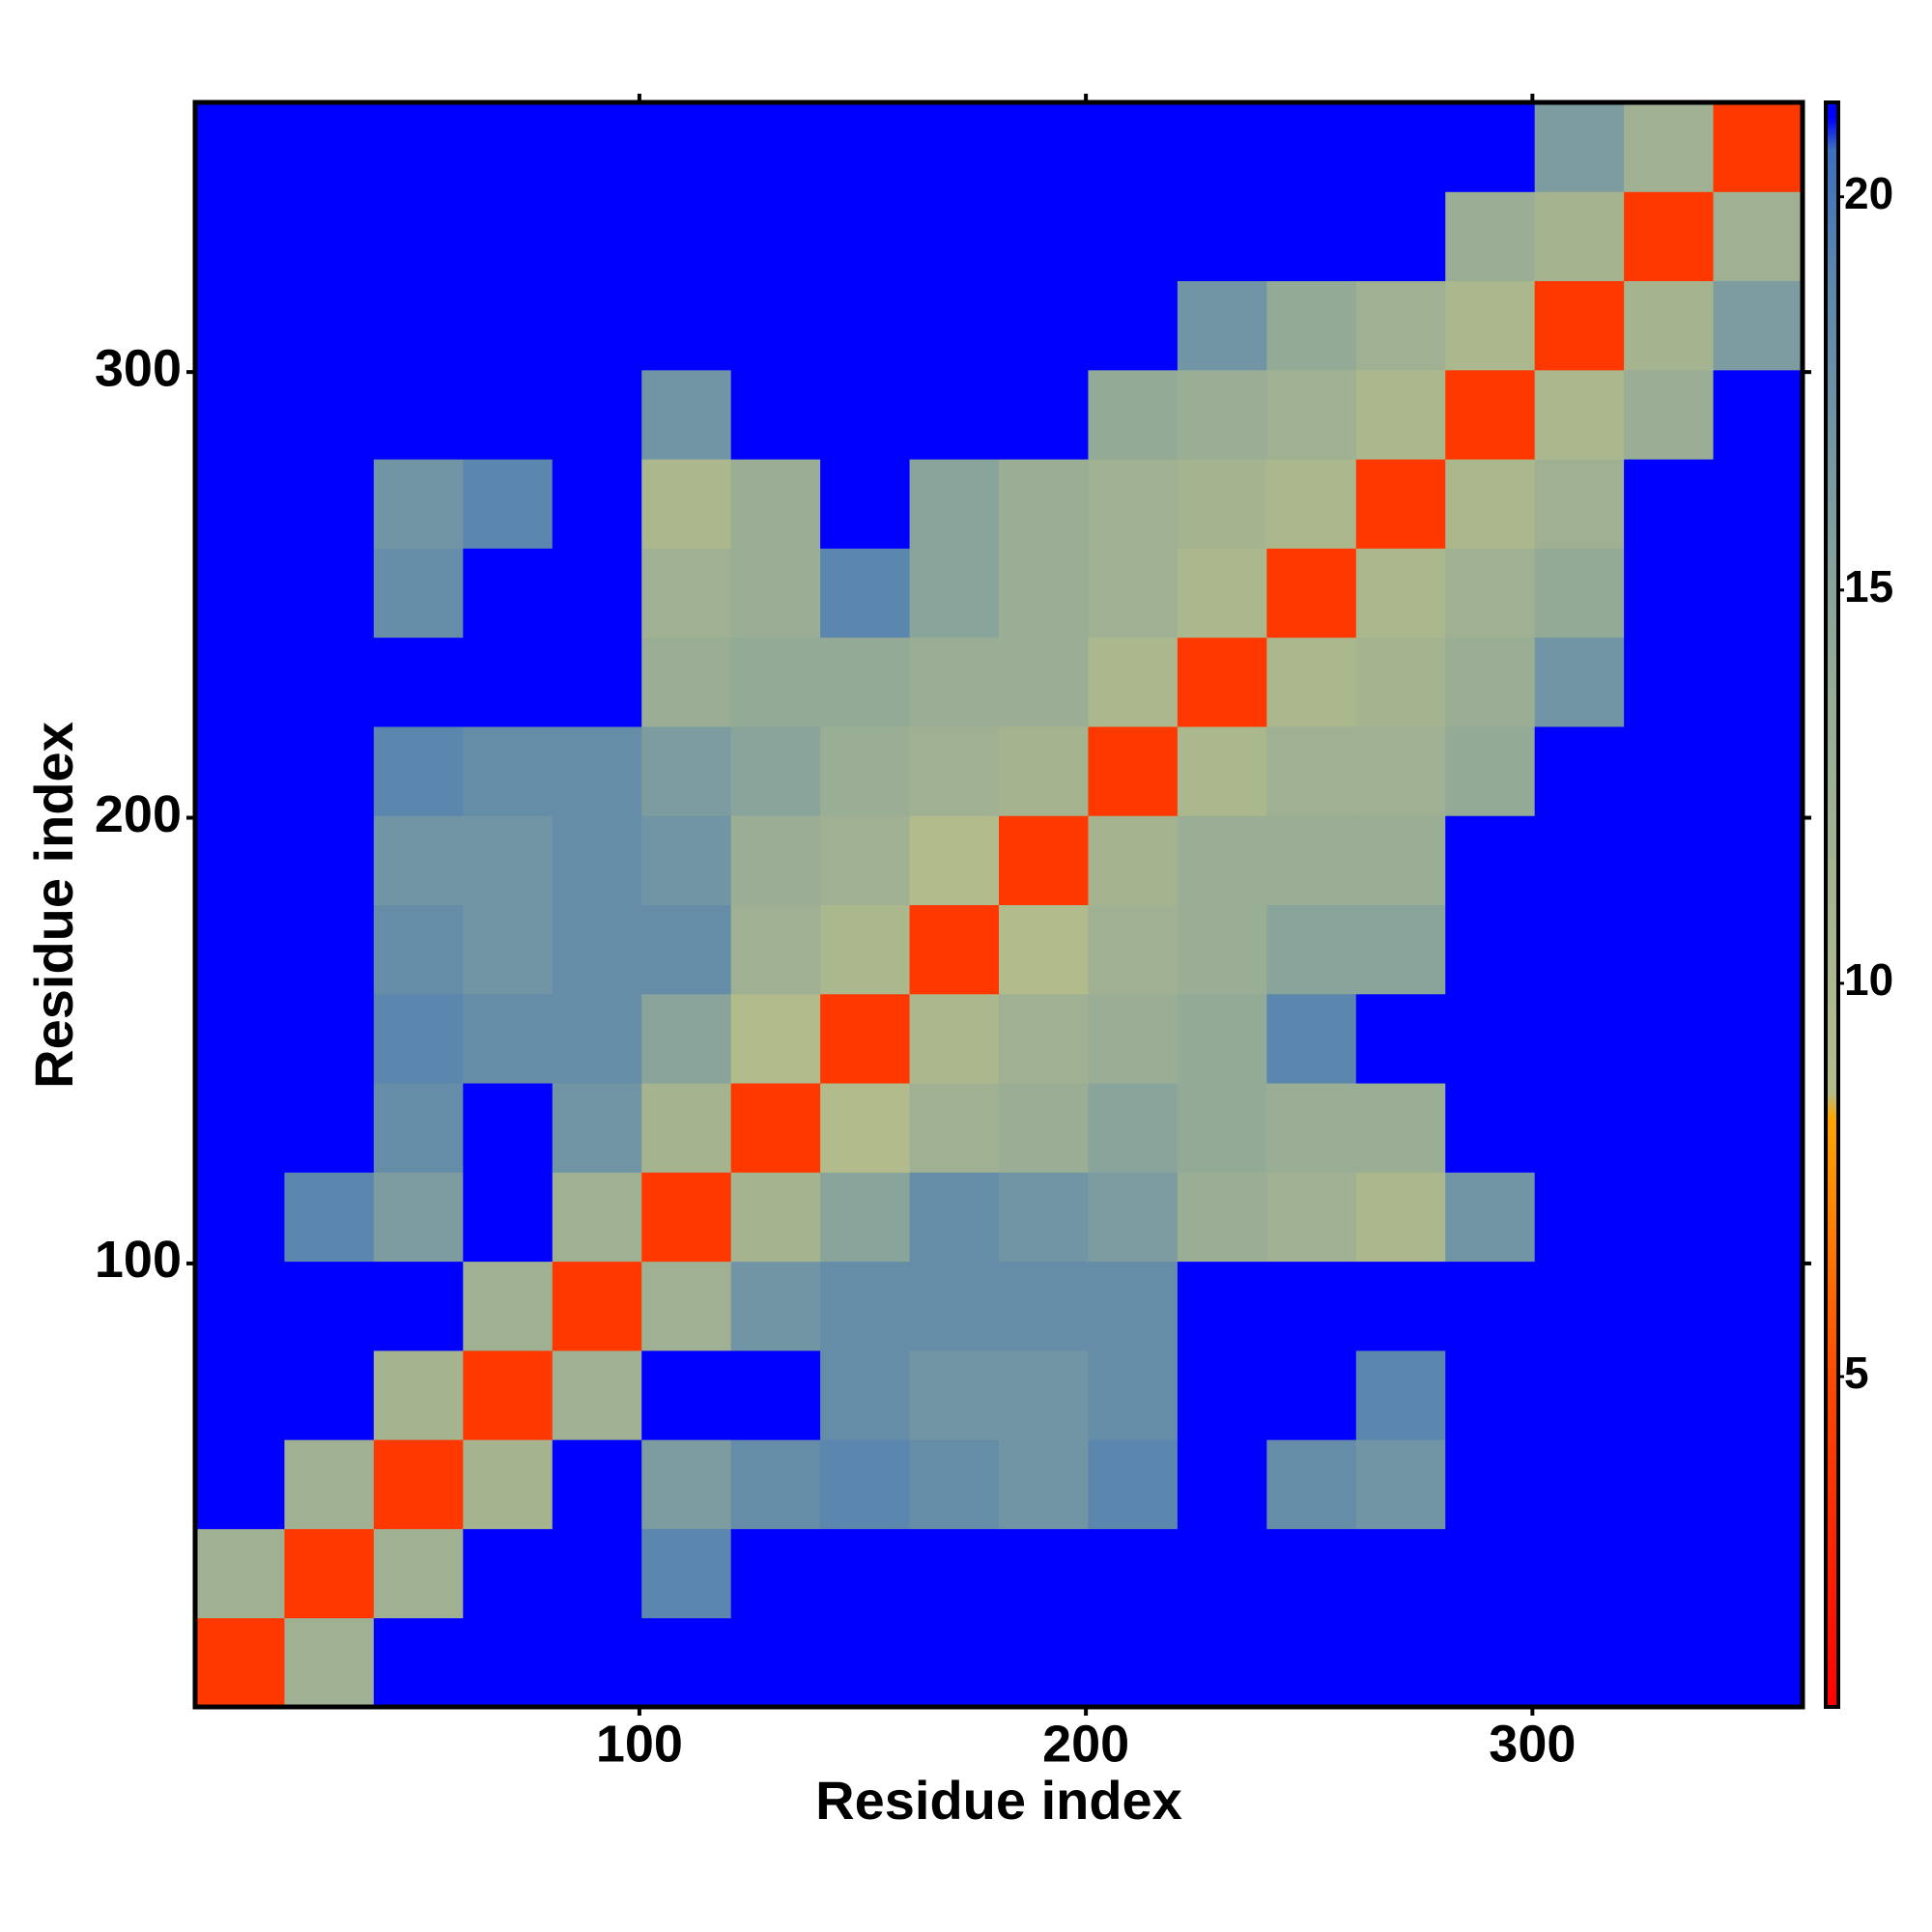  What do you see at coordinates (1868, 979) in the screenshot?
I see `colorbar-tick-label: 10` at bounding box center [1868, 979].